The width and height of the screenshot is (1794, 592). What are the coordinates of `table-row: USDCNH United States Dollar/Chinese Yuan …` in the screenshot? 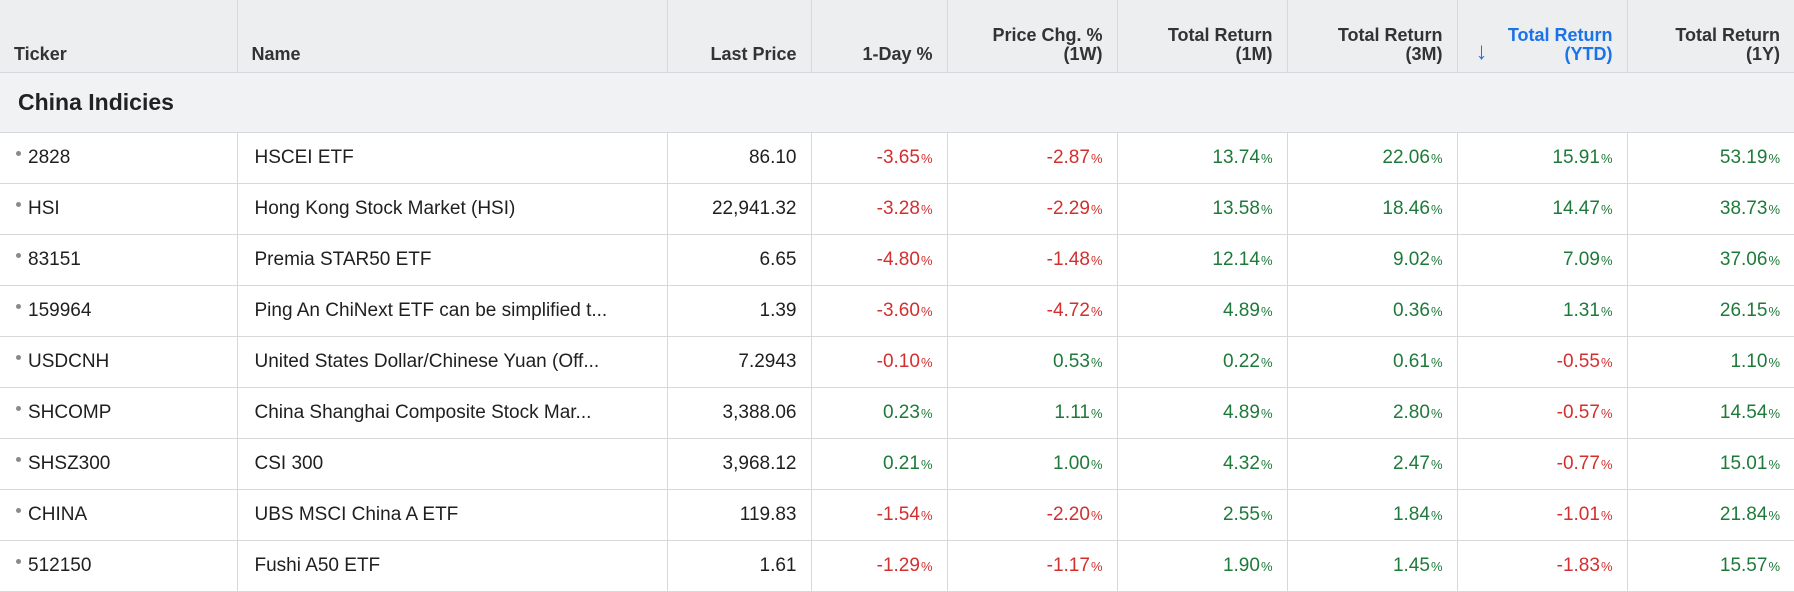 It's located at (897, 362).